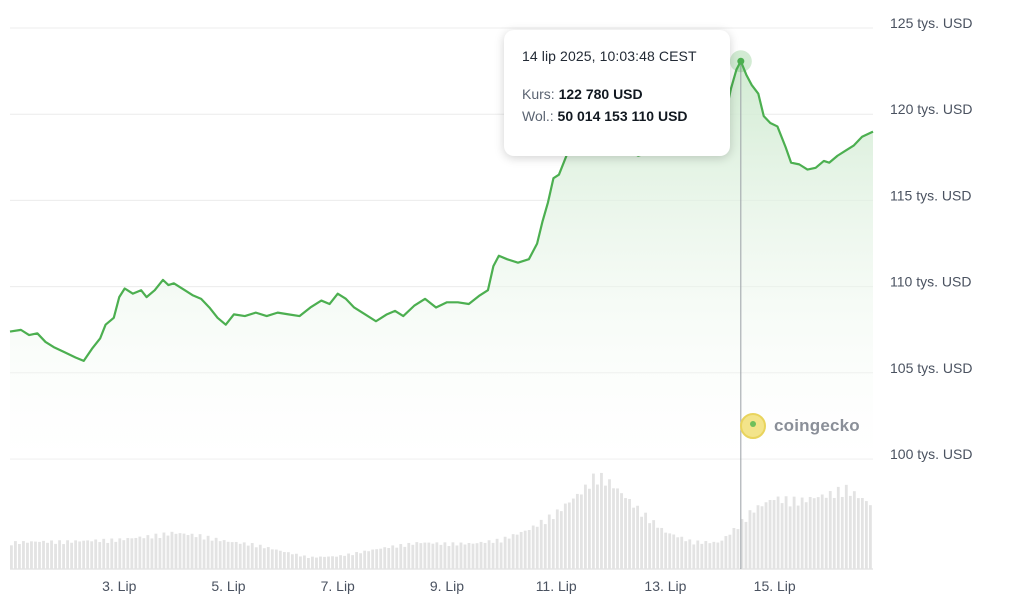 The width and height of the screenshot is (1024, 607). What do you see at coordinates (817, 425) in the screenshot?
I see `watermark-text: coingecko` at bounding box center [817, 425].